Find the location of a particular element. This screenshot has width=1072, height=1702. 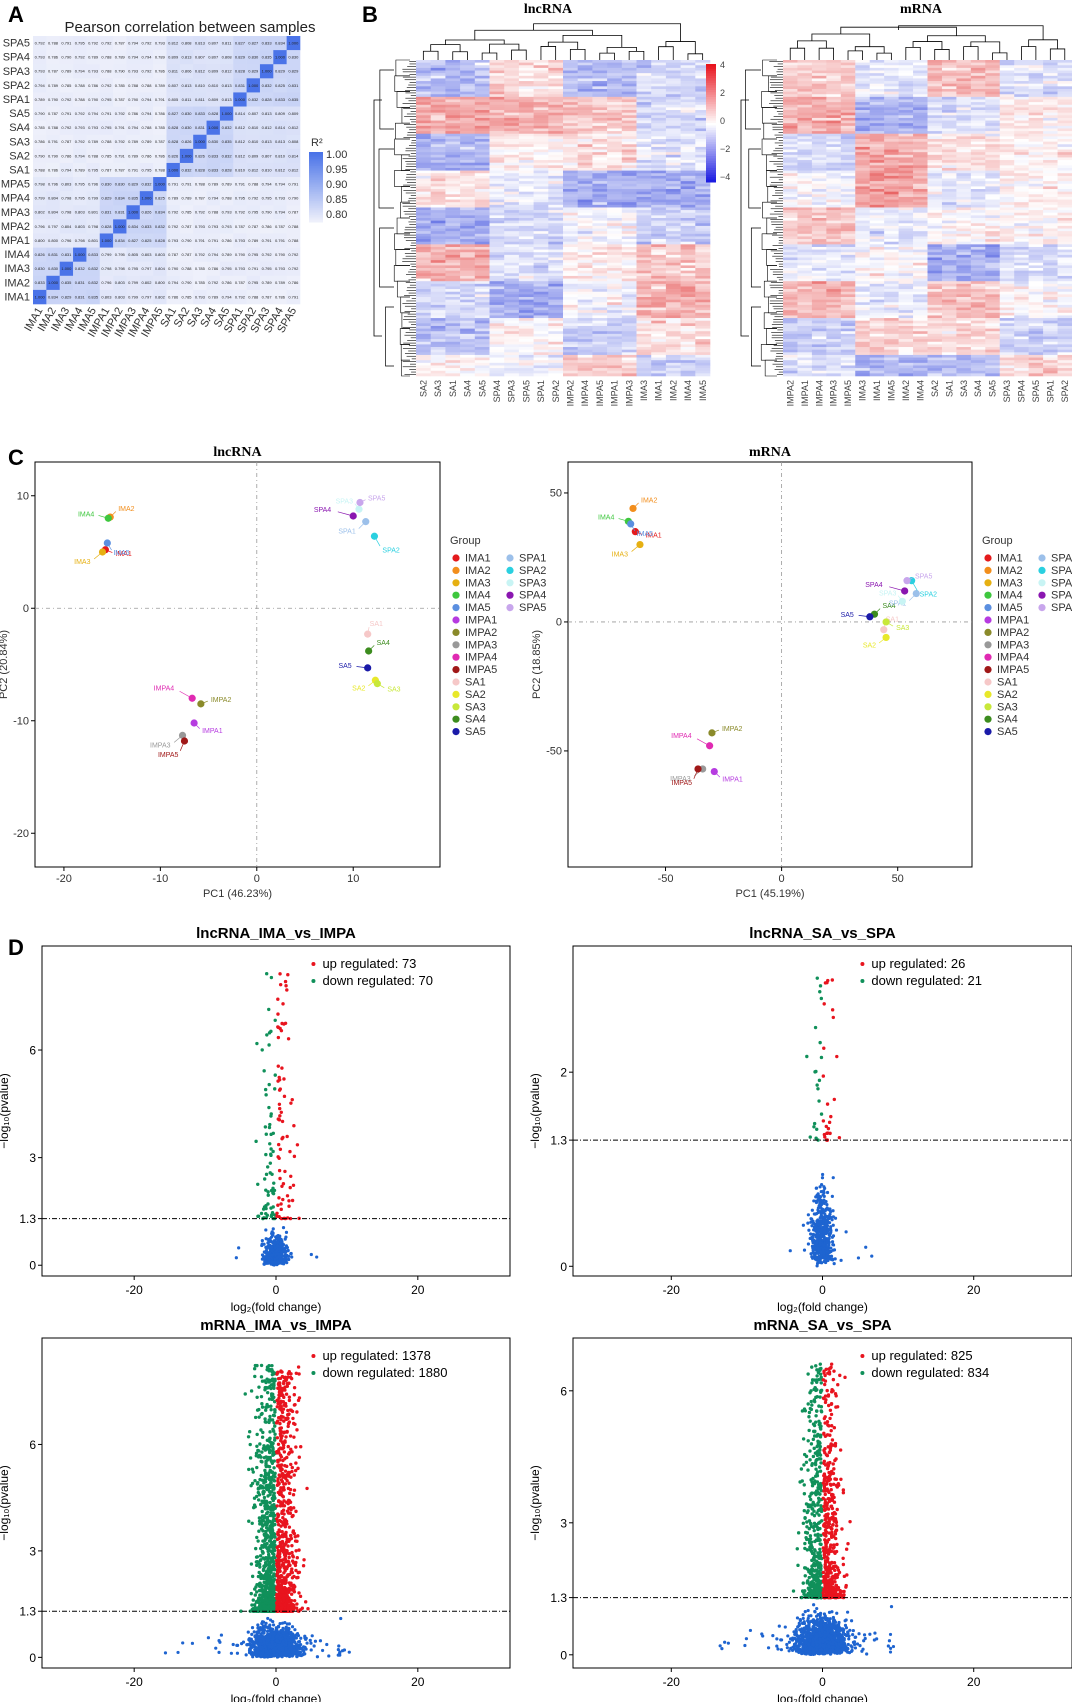

colorbar-step is located at coordinates (316, 198).